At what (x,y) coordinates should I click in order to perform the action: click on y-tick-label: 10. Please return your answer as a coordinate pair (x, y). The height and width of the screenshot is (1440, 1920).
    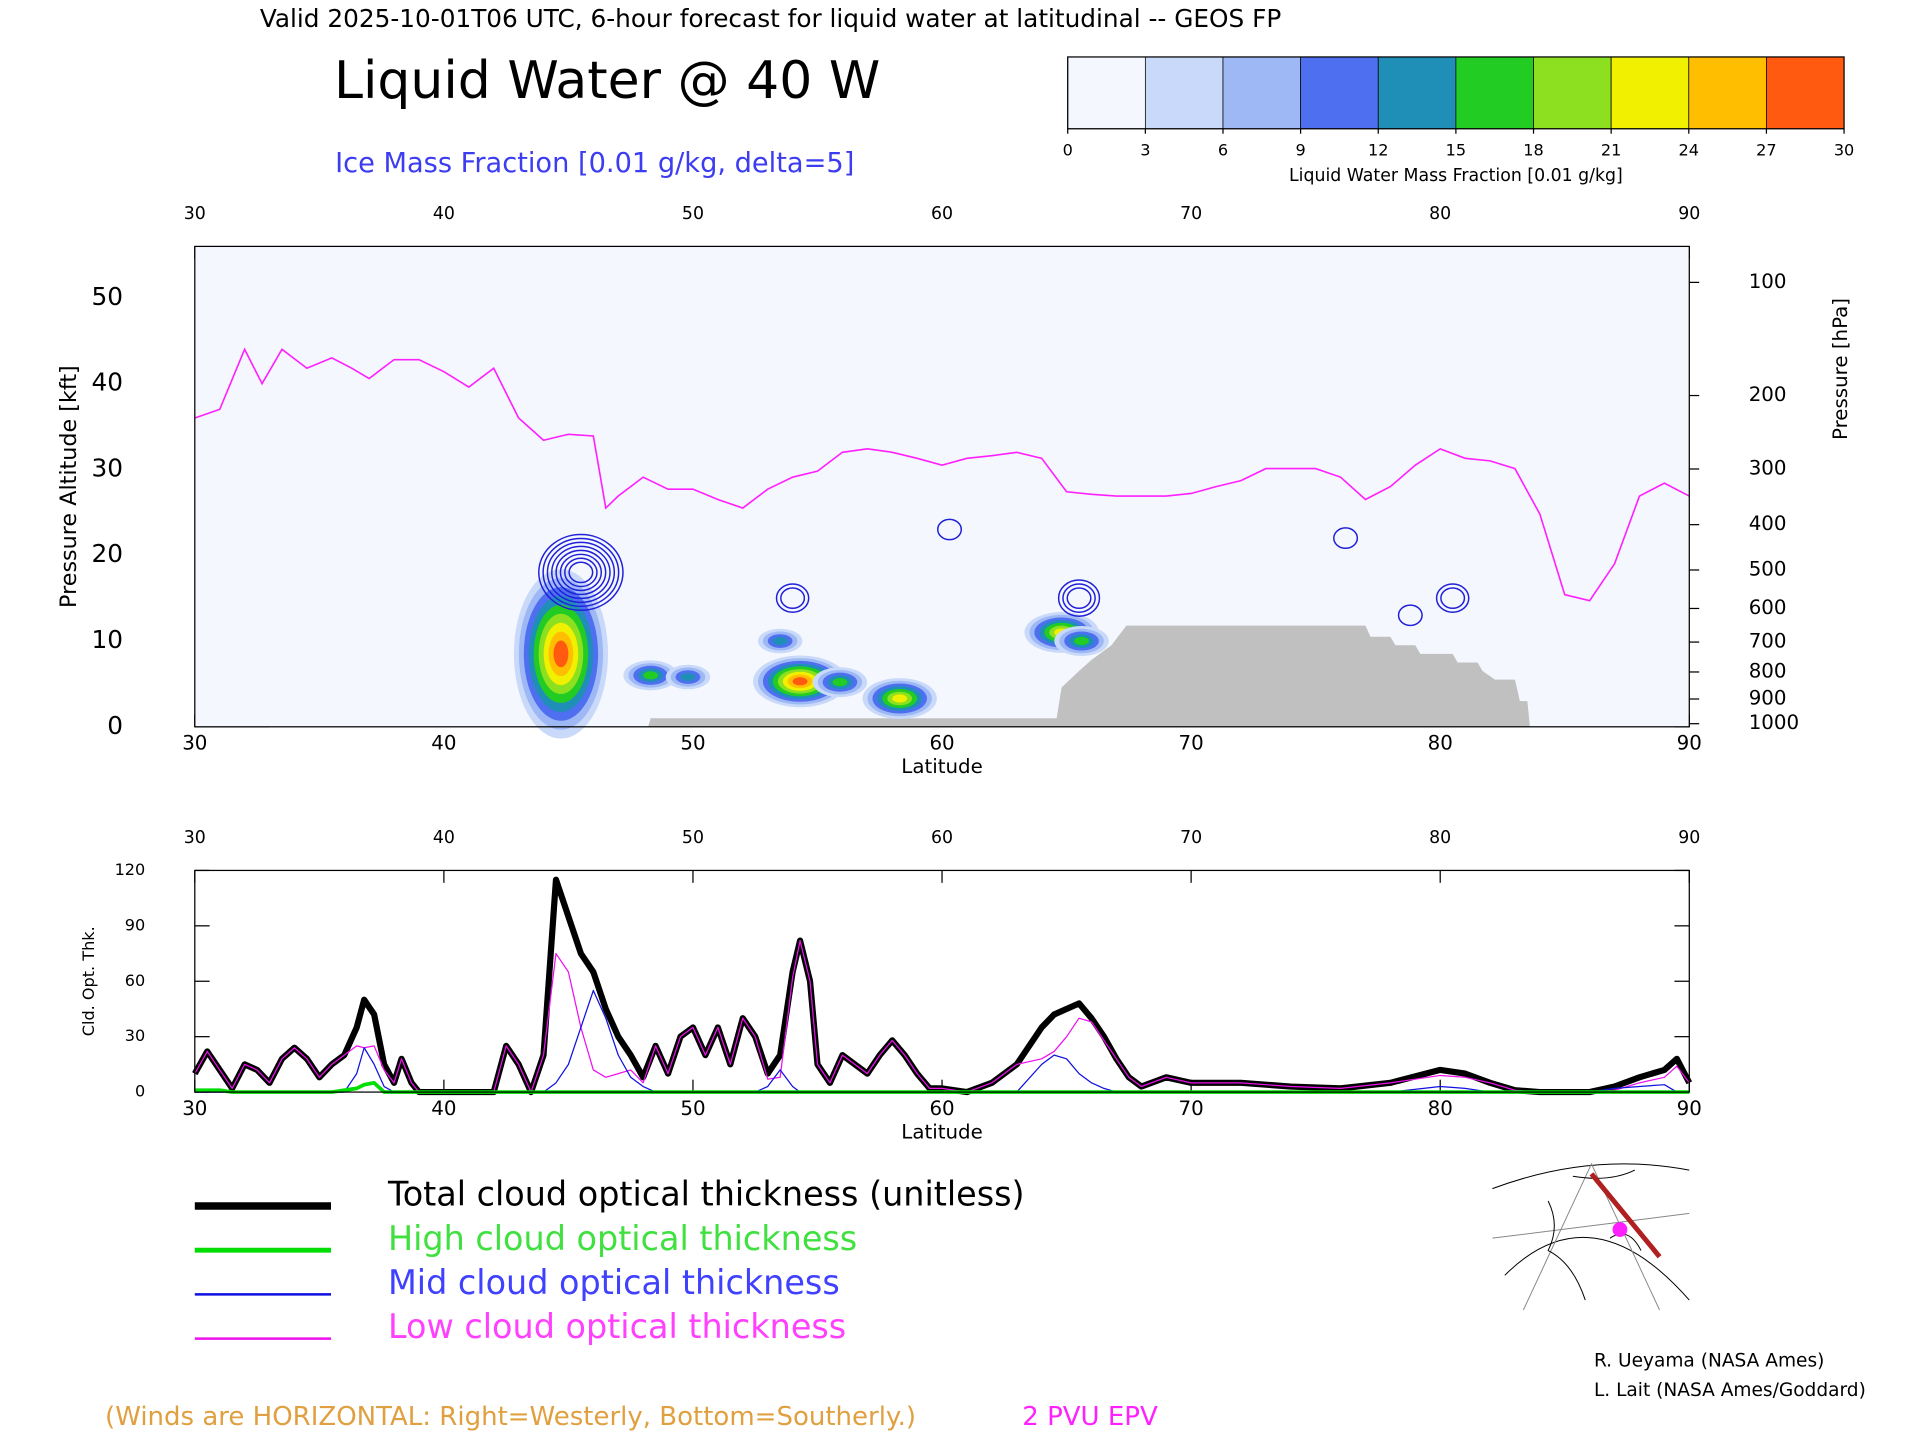
    Looking at the image, I should click on (107, 639).